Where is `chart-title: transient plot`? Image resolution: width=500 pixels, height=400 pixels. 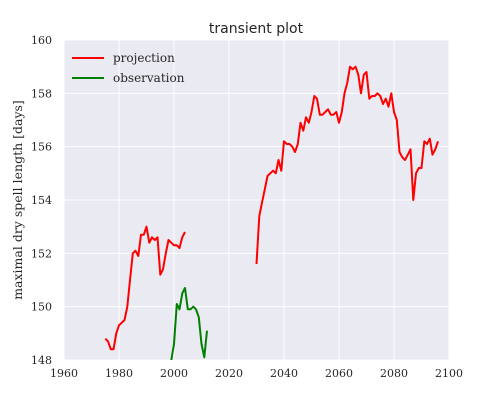
chart-title: transient plot is located at coordinates (256, 29).